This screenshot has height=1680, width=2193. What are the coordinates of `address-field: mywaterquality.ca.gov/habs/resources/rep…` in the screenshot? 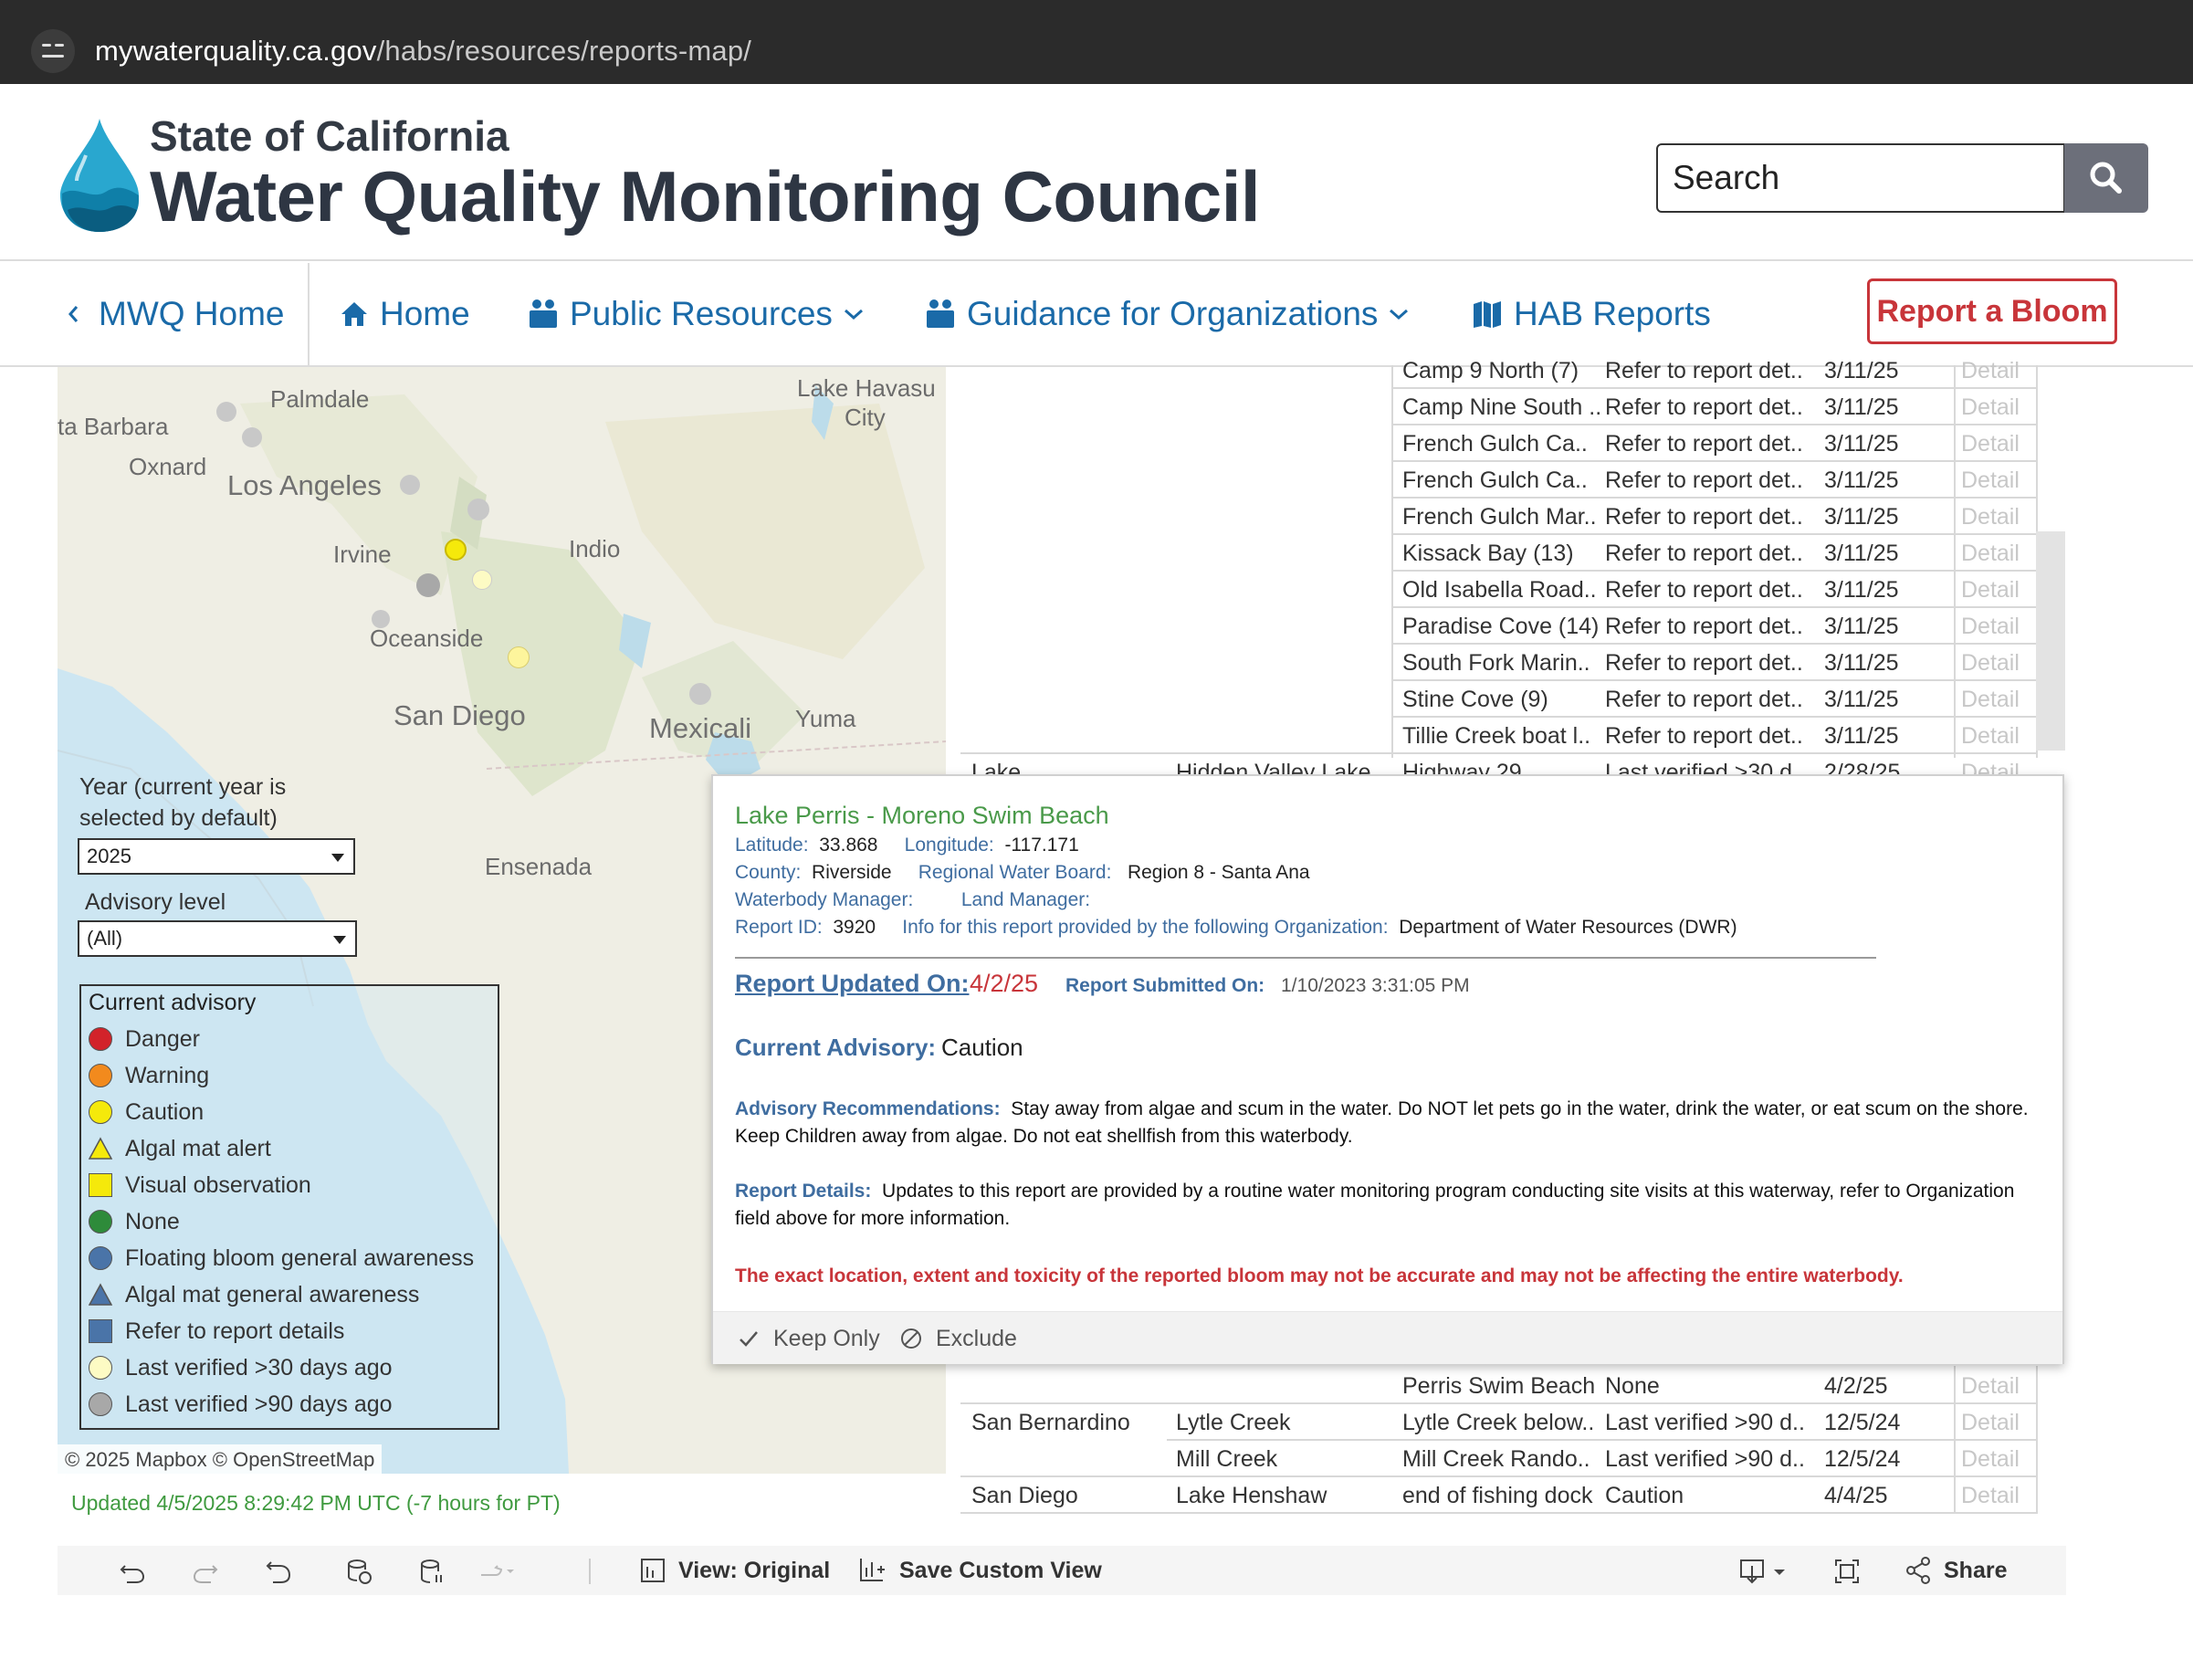 It's located at (1096, 42).